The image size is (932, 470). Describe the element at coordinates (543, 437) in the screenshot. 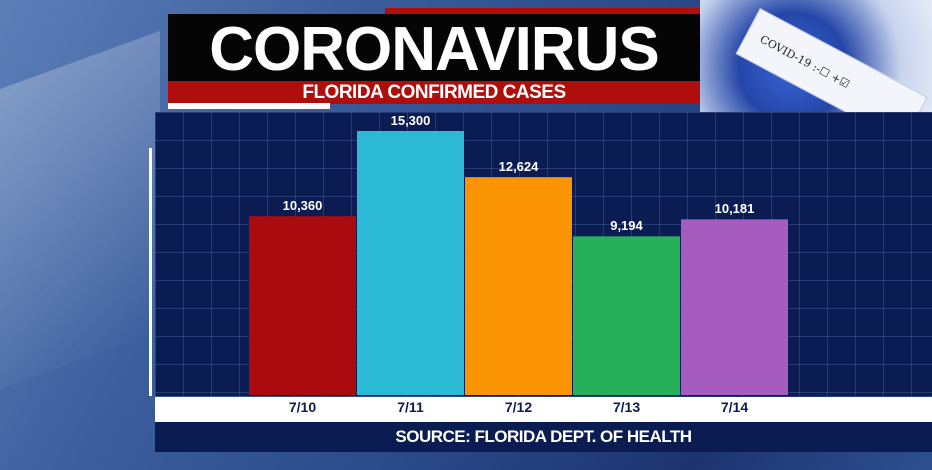

I see `source-caption: SOURCE: FLORIDA DEPT. OF HEALTH` at that location.